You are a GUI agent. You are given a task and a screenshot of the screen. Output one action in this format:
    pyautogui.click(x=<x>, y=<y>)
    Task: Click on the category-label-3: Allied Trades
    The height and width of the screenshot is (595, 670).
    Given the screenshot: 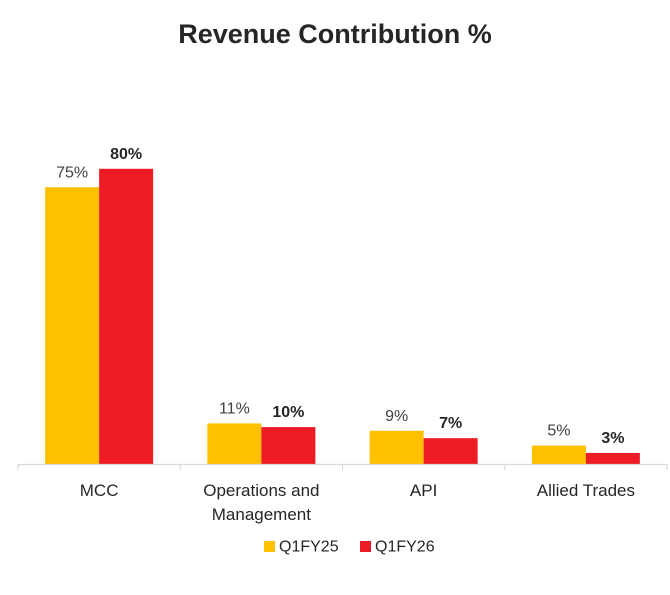 What is the action you would take?
    pyautogui.click(x=586, y=490)
    